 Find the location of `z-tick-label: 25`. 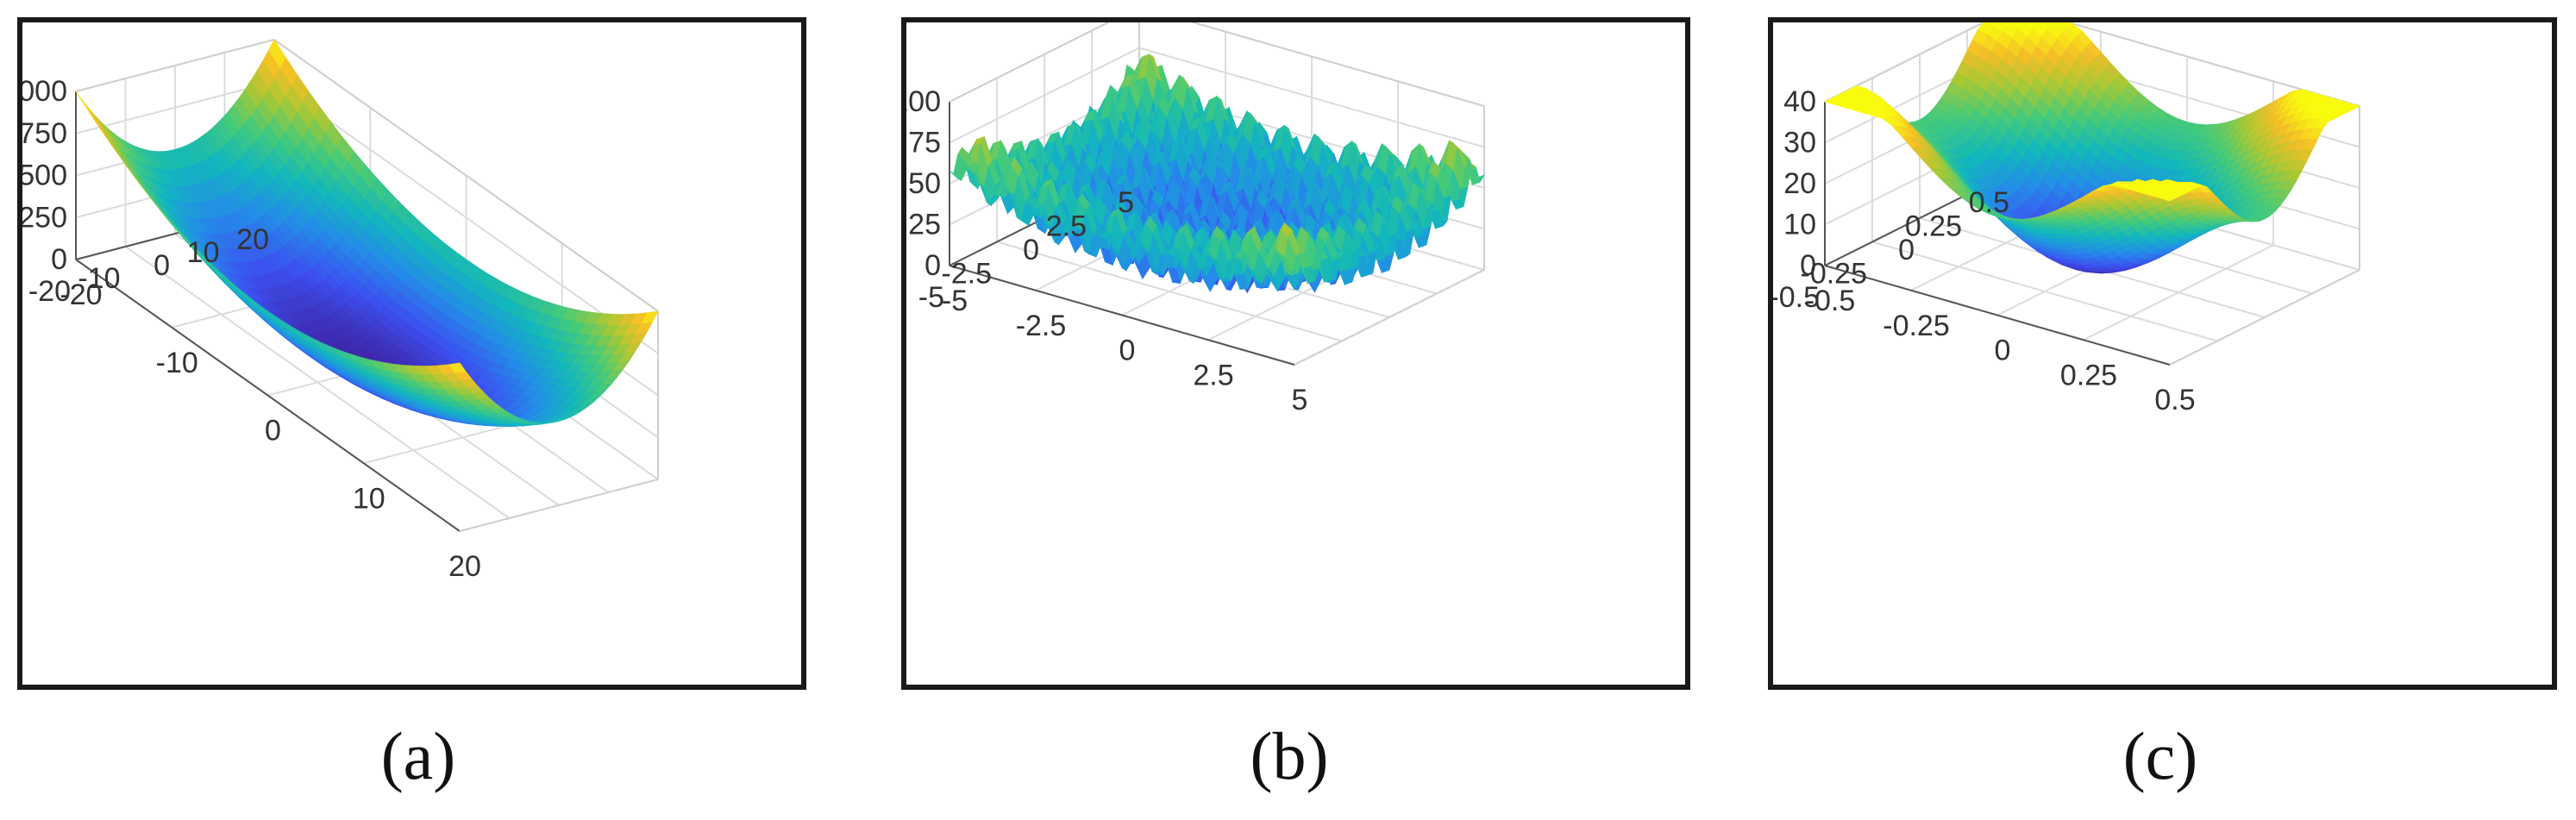

z-tick-label: 25 is located at coordinates (924, 225).